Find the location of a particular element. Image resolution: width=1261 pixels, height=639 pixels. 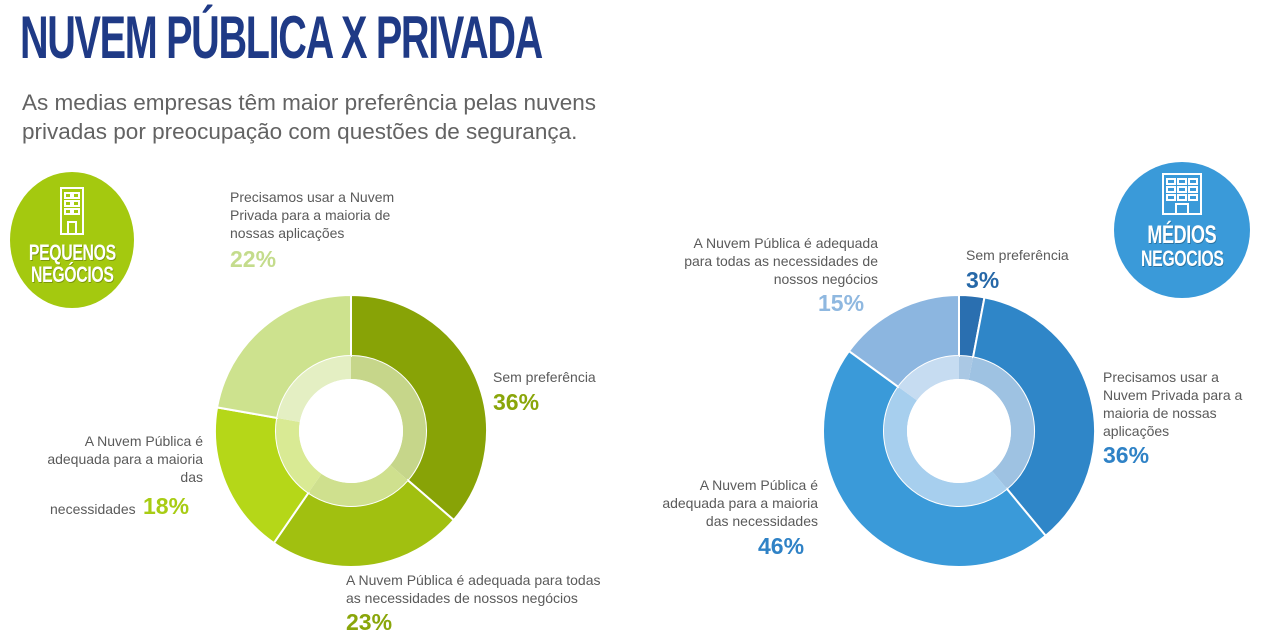

mid-donut-center-hole is located at coordinates (959, 431).